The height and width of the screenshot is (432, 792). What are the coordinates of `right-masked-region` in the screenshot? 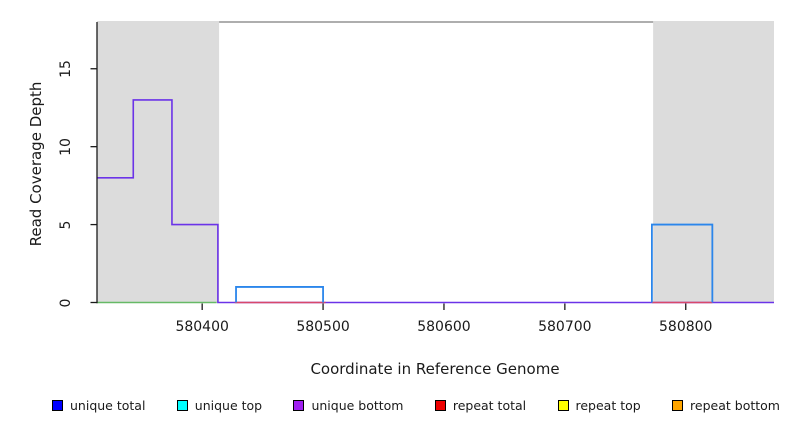 It's located at (713, 162).